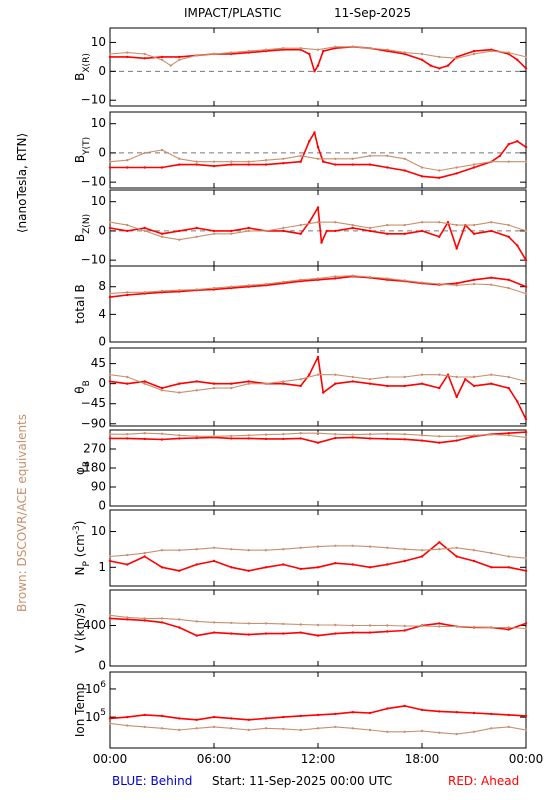 This screenshot has width=550, height=800. What do you see at coordinates (98, 531) in the screenshot?
I see `y-tick-label: 10` at bounding box center [98, 531].